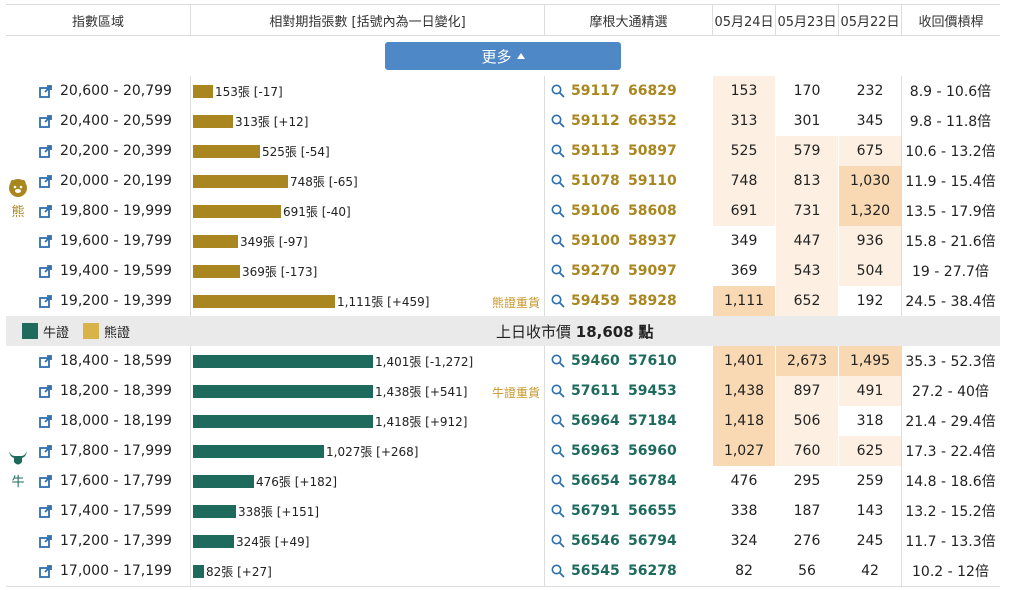 The height and width of the screenshot is (590, 1013). Describe the element at coordinates (116, 571) in the screenshot. I see `index-range: 17,000 - 17,199` at that location.